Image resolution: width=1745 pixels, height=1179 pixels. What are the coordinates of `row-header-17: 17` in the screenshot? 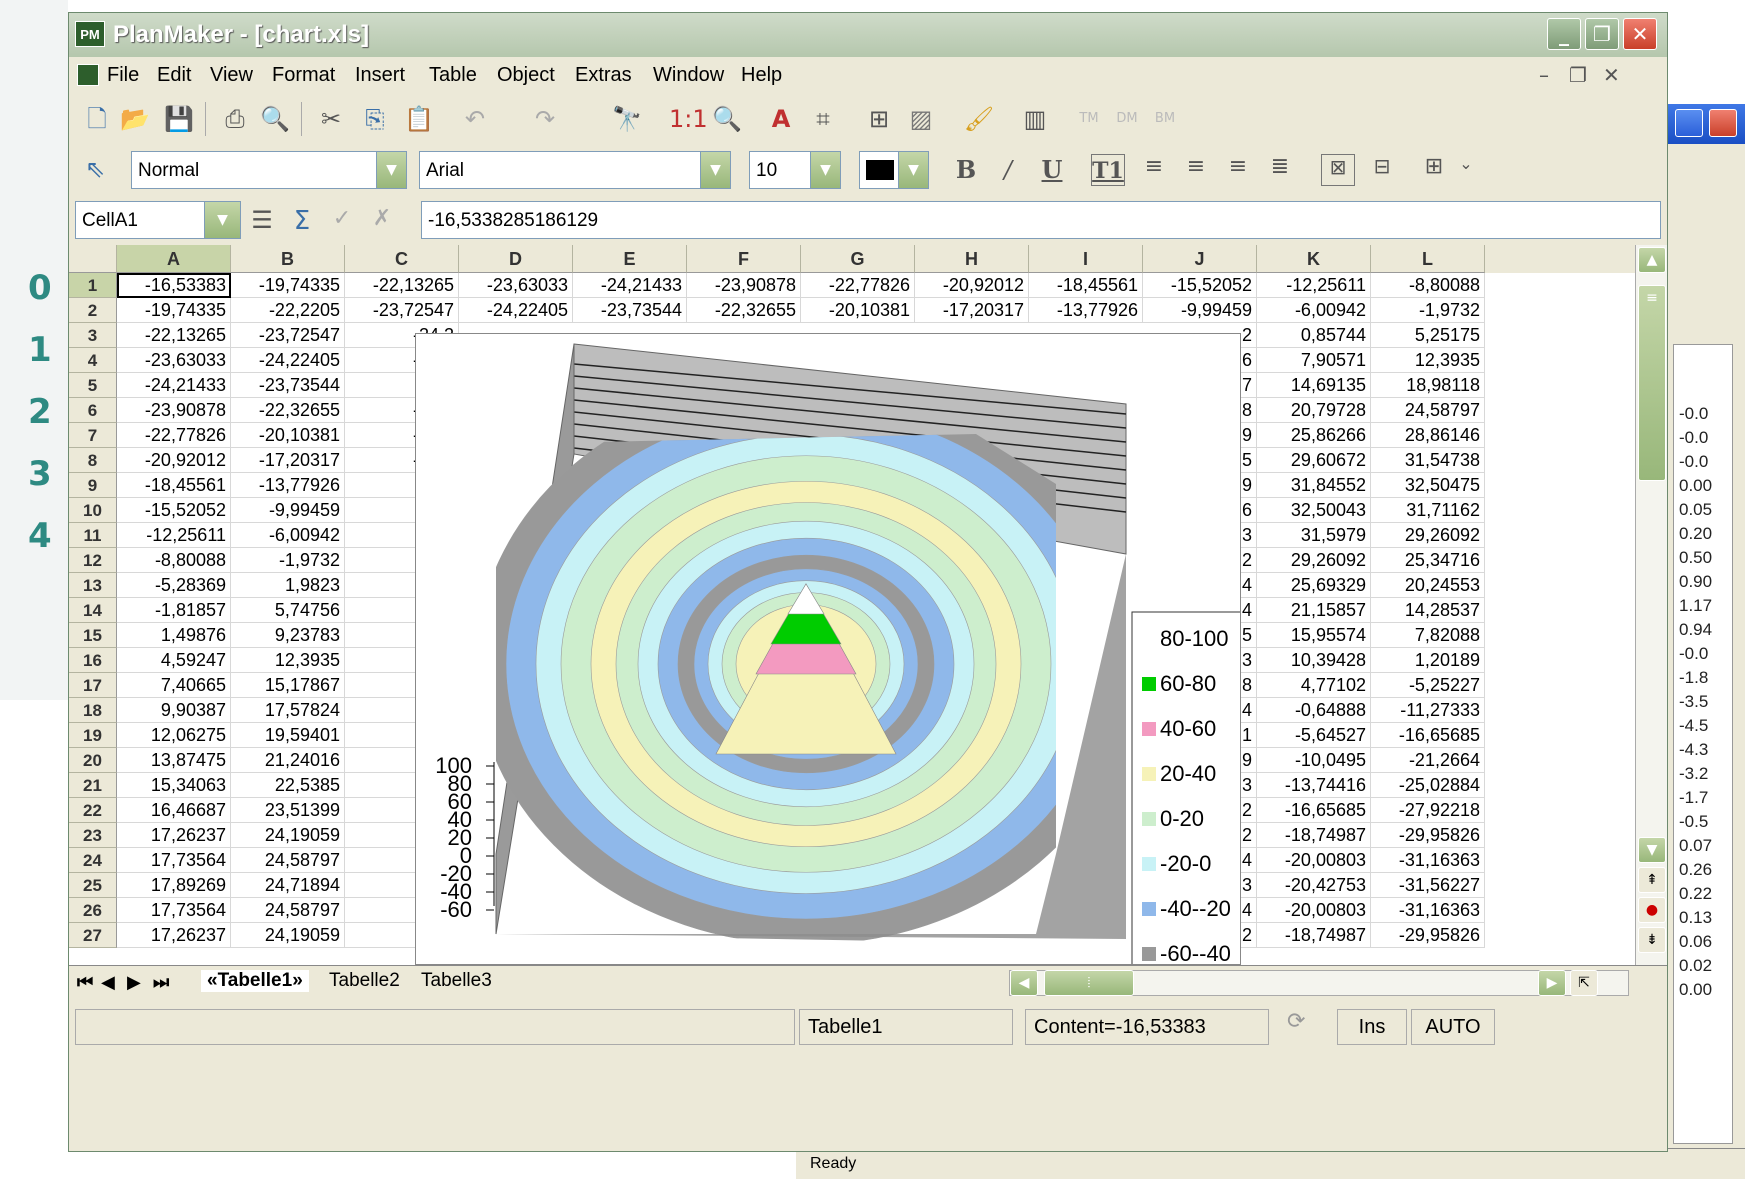 It's located at (93, 685).